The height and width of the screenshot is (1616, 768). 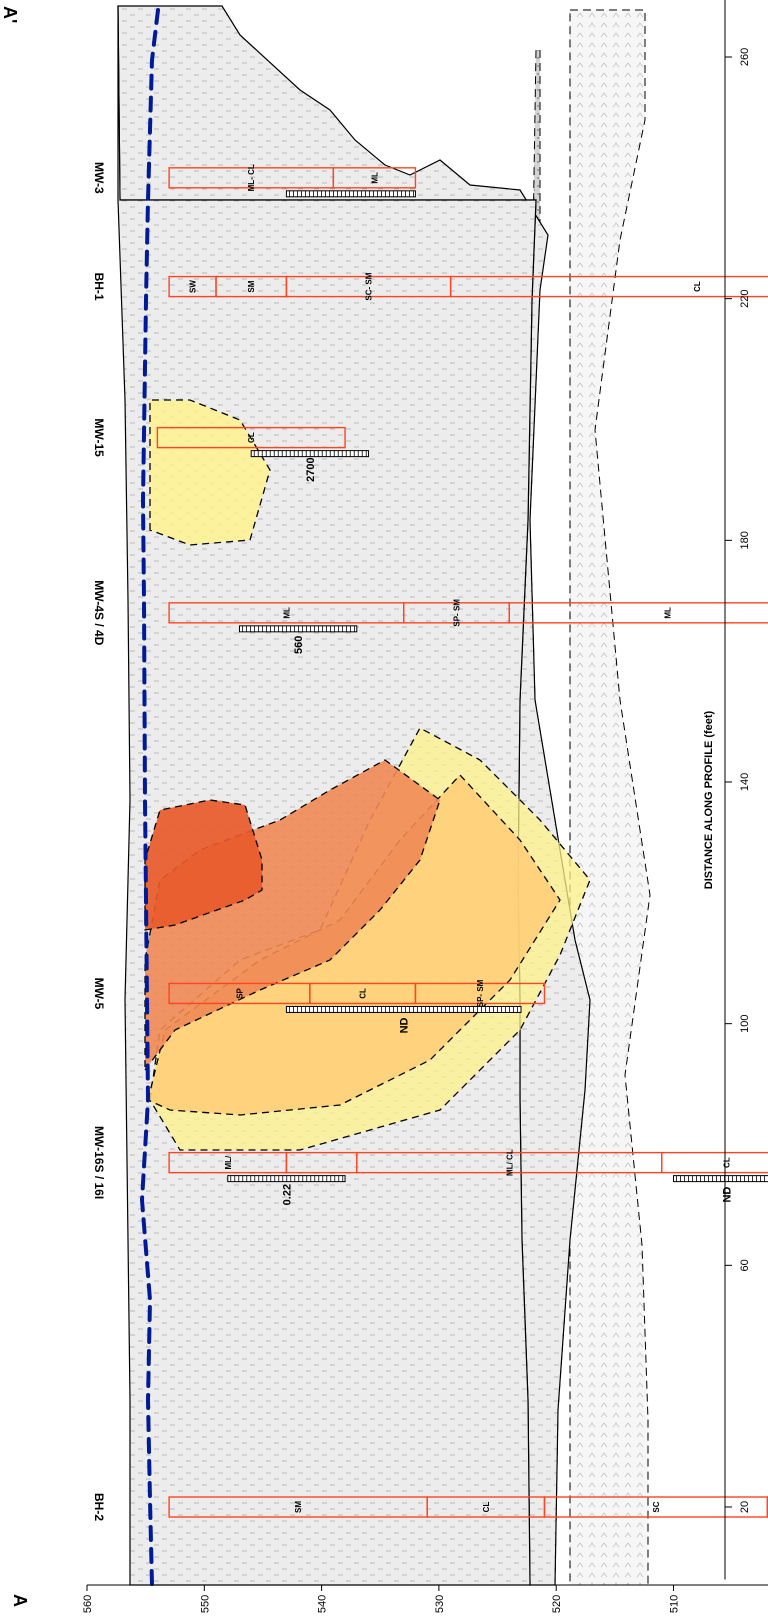 I want to click on distance-tick-label: 220, so click(x=745, y=298).